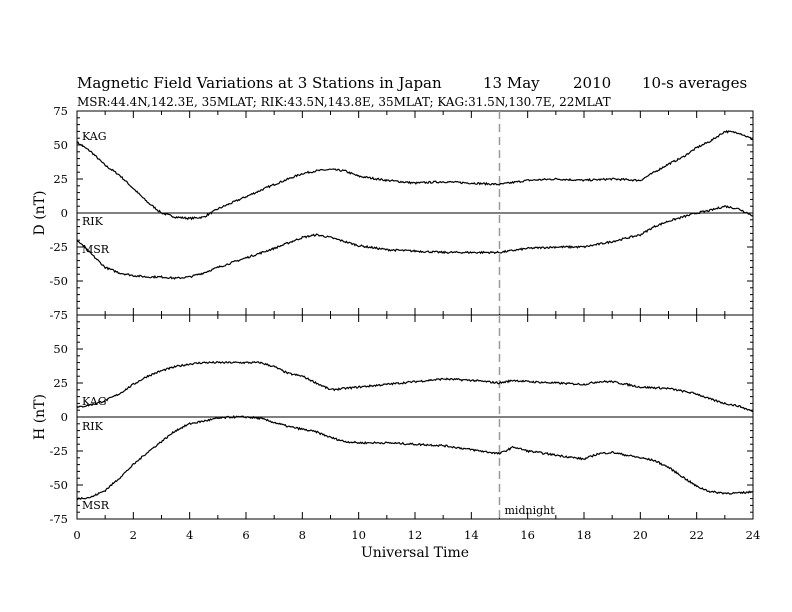 This screenshot has width=792, height=612. Describe the element at coordinates (96, 321) in the screenshot. I see `station-labels: KAG RIK MSR KAG RIK MSR` at that location.